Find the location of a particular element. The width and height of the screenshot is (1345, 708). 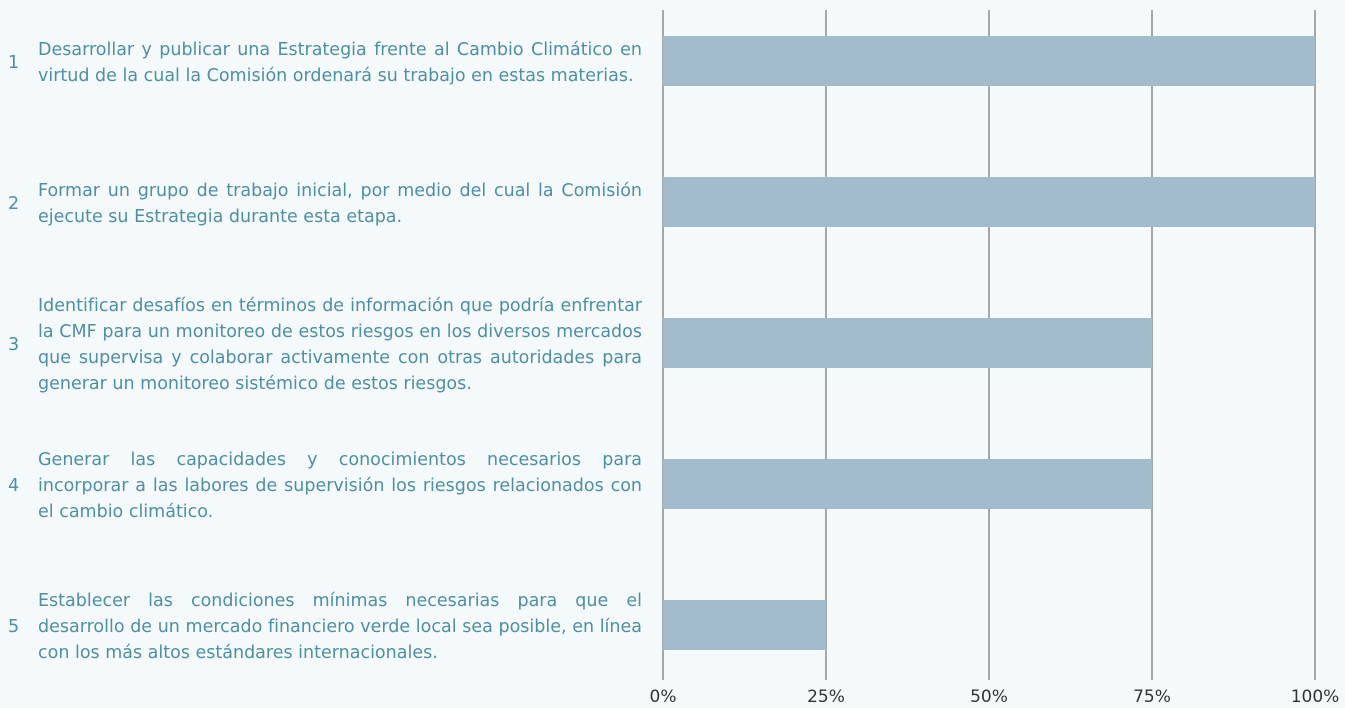

x-tick-label: 25% is located at coordinates (826, 697).